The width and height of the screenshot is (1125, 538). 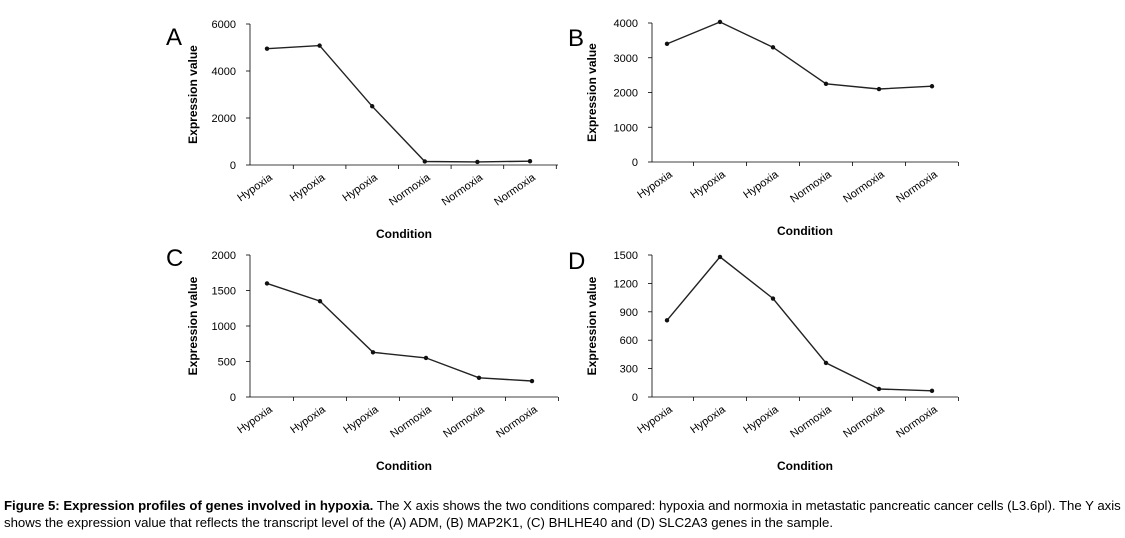 What do you see at coordinates (592, 325) in the screenshot?
I see `y-axis-title-d: Expression value` at bounding box center [592, 325].